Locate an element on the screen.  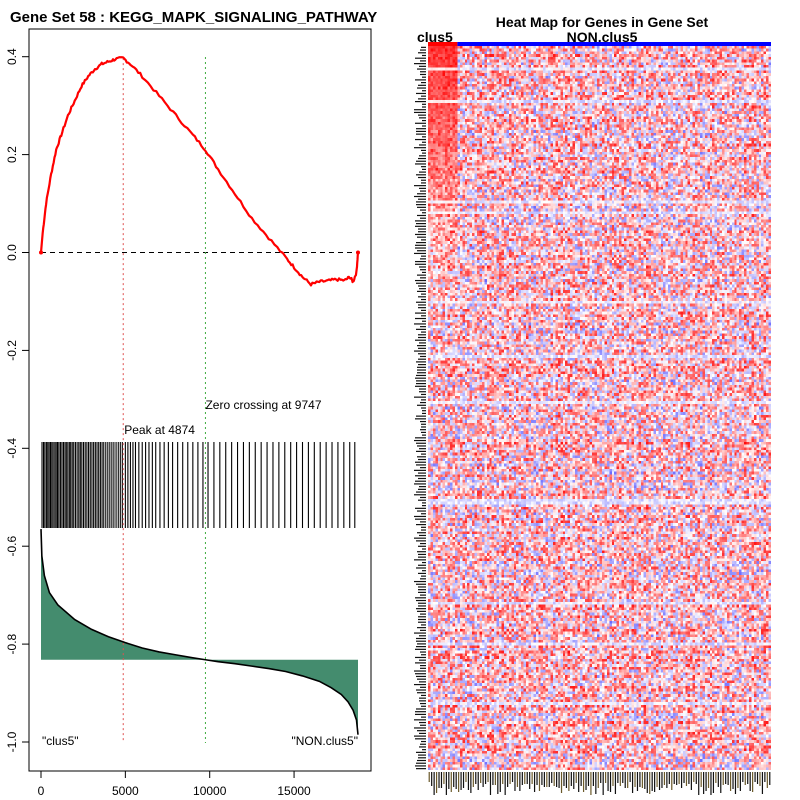
heatmap-title: Heat Map for Genes in Gene Set is located at coordinates (602, 22).